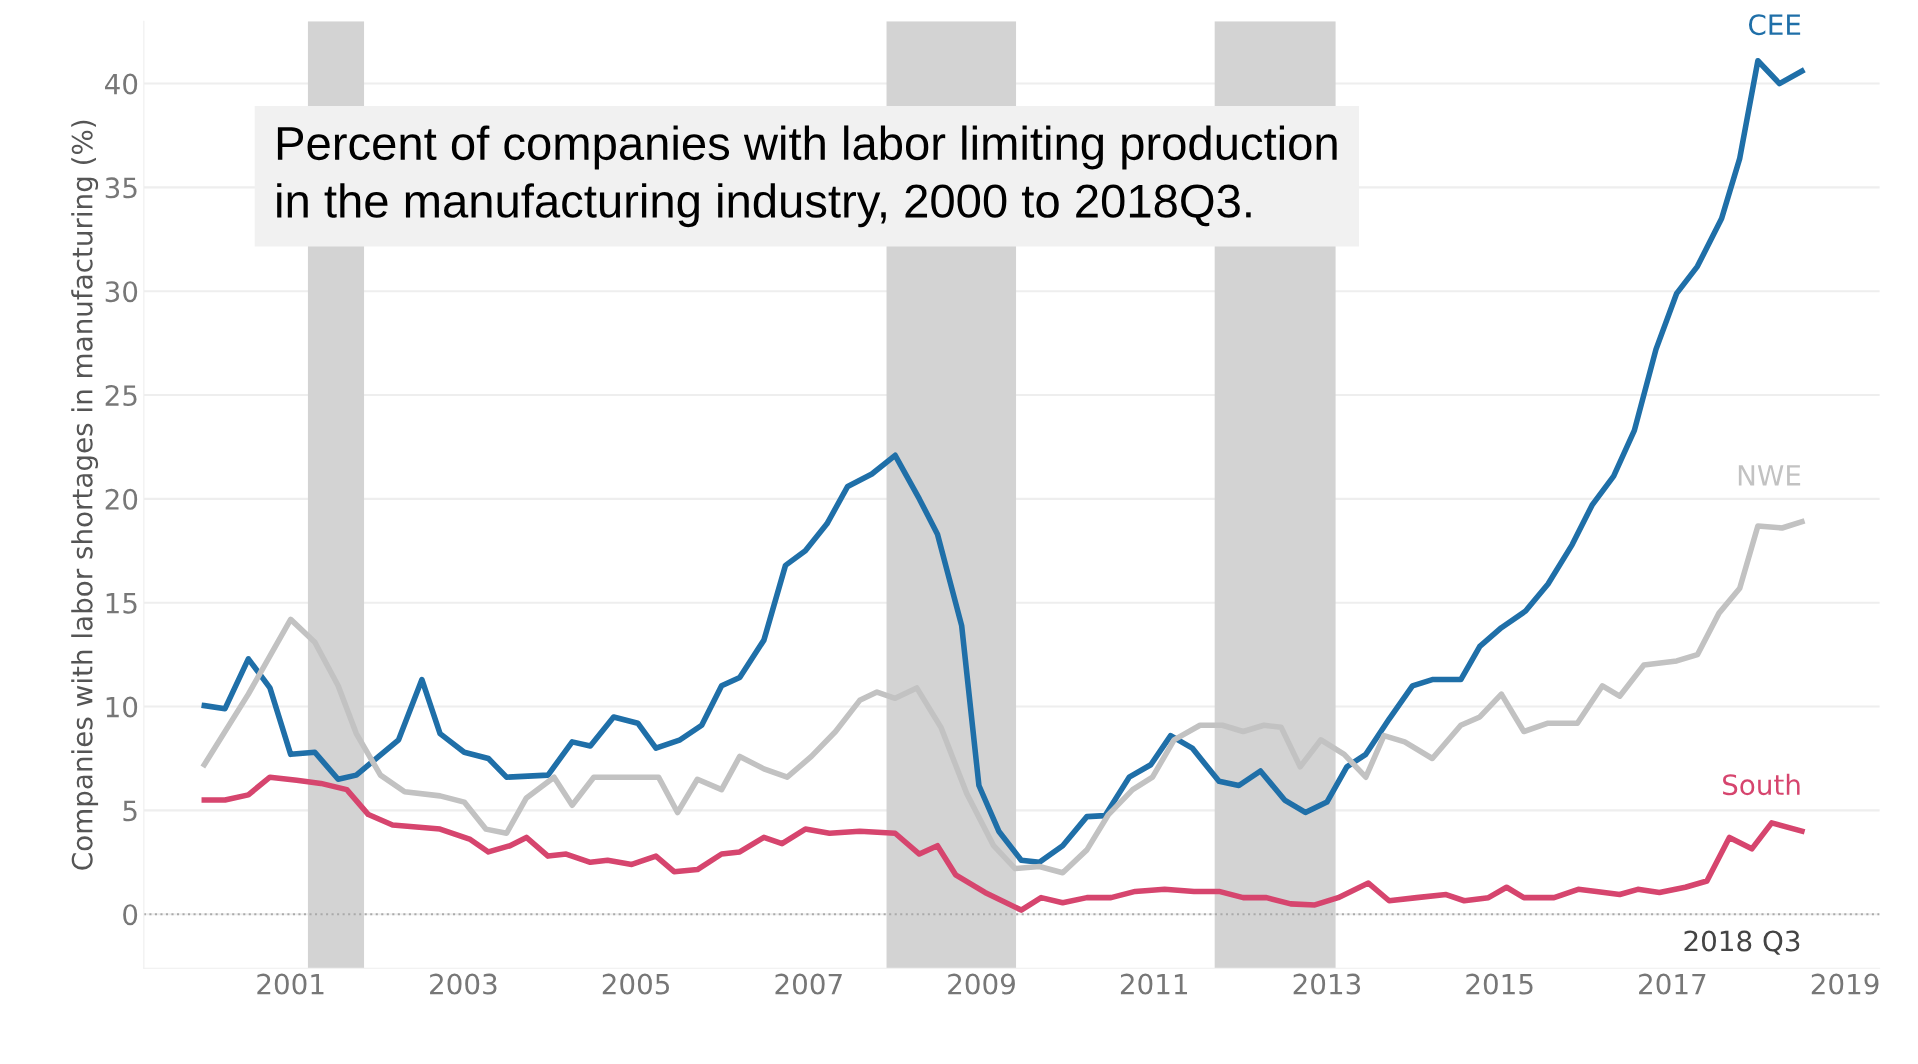 This screenshot has width=1918, height=1064. I want to click on y-tick-label: 10, so click(122, 707).